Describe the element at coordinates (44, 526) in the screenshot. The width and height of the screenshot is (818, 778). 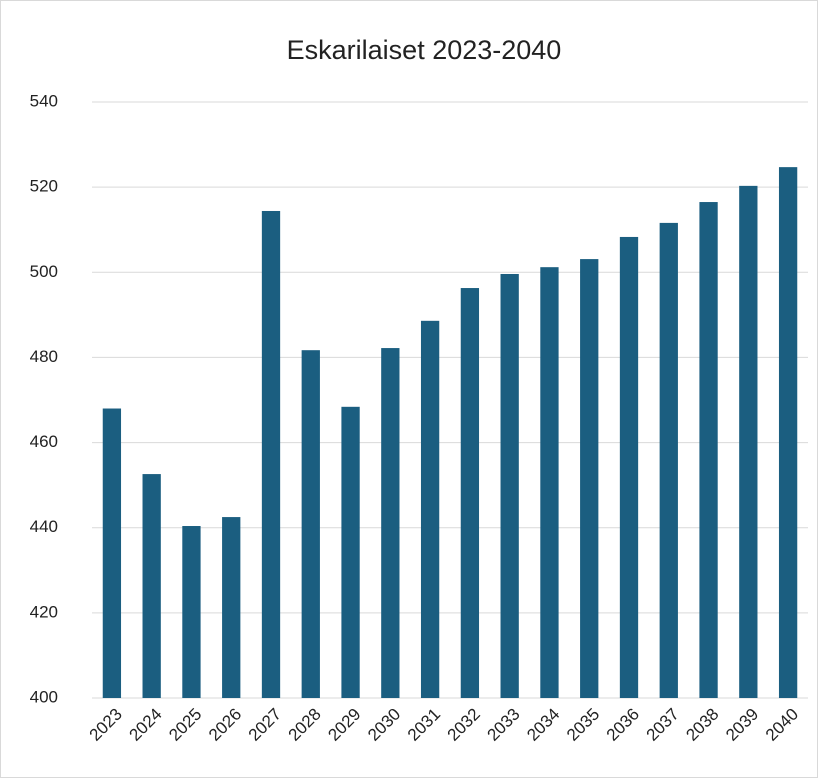
I see `y-tick-label: 440` at that location.